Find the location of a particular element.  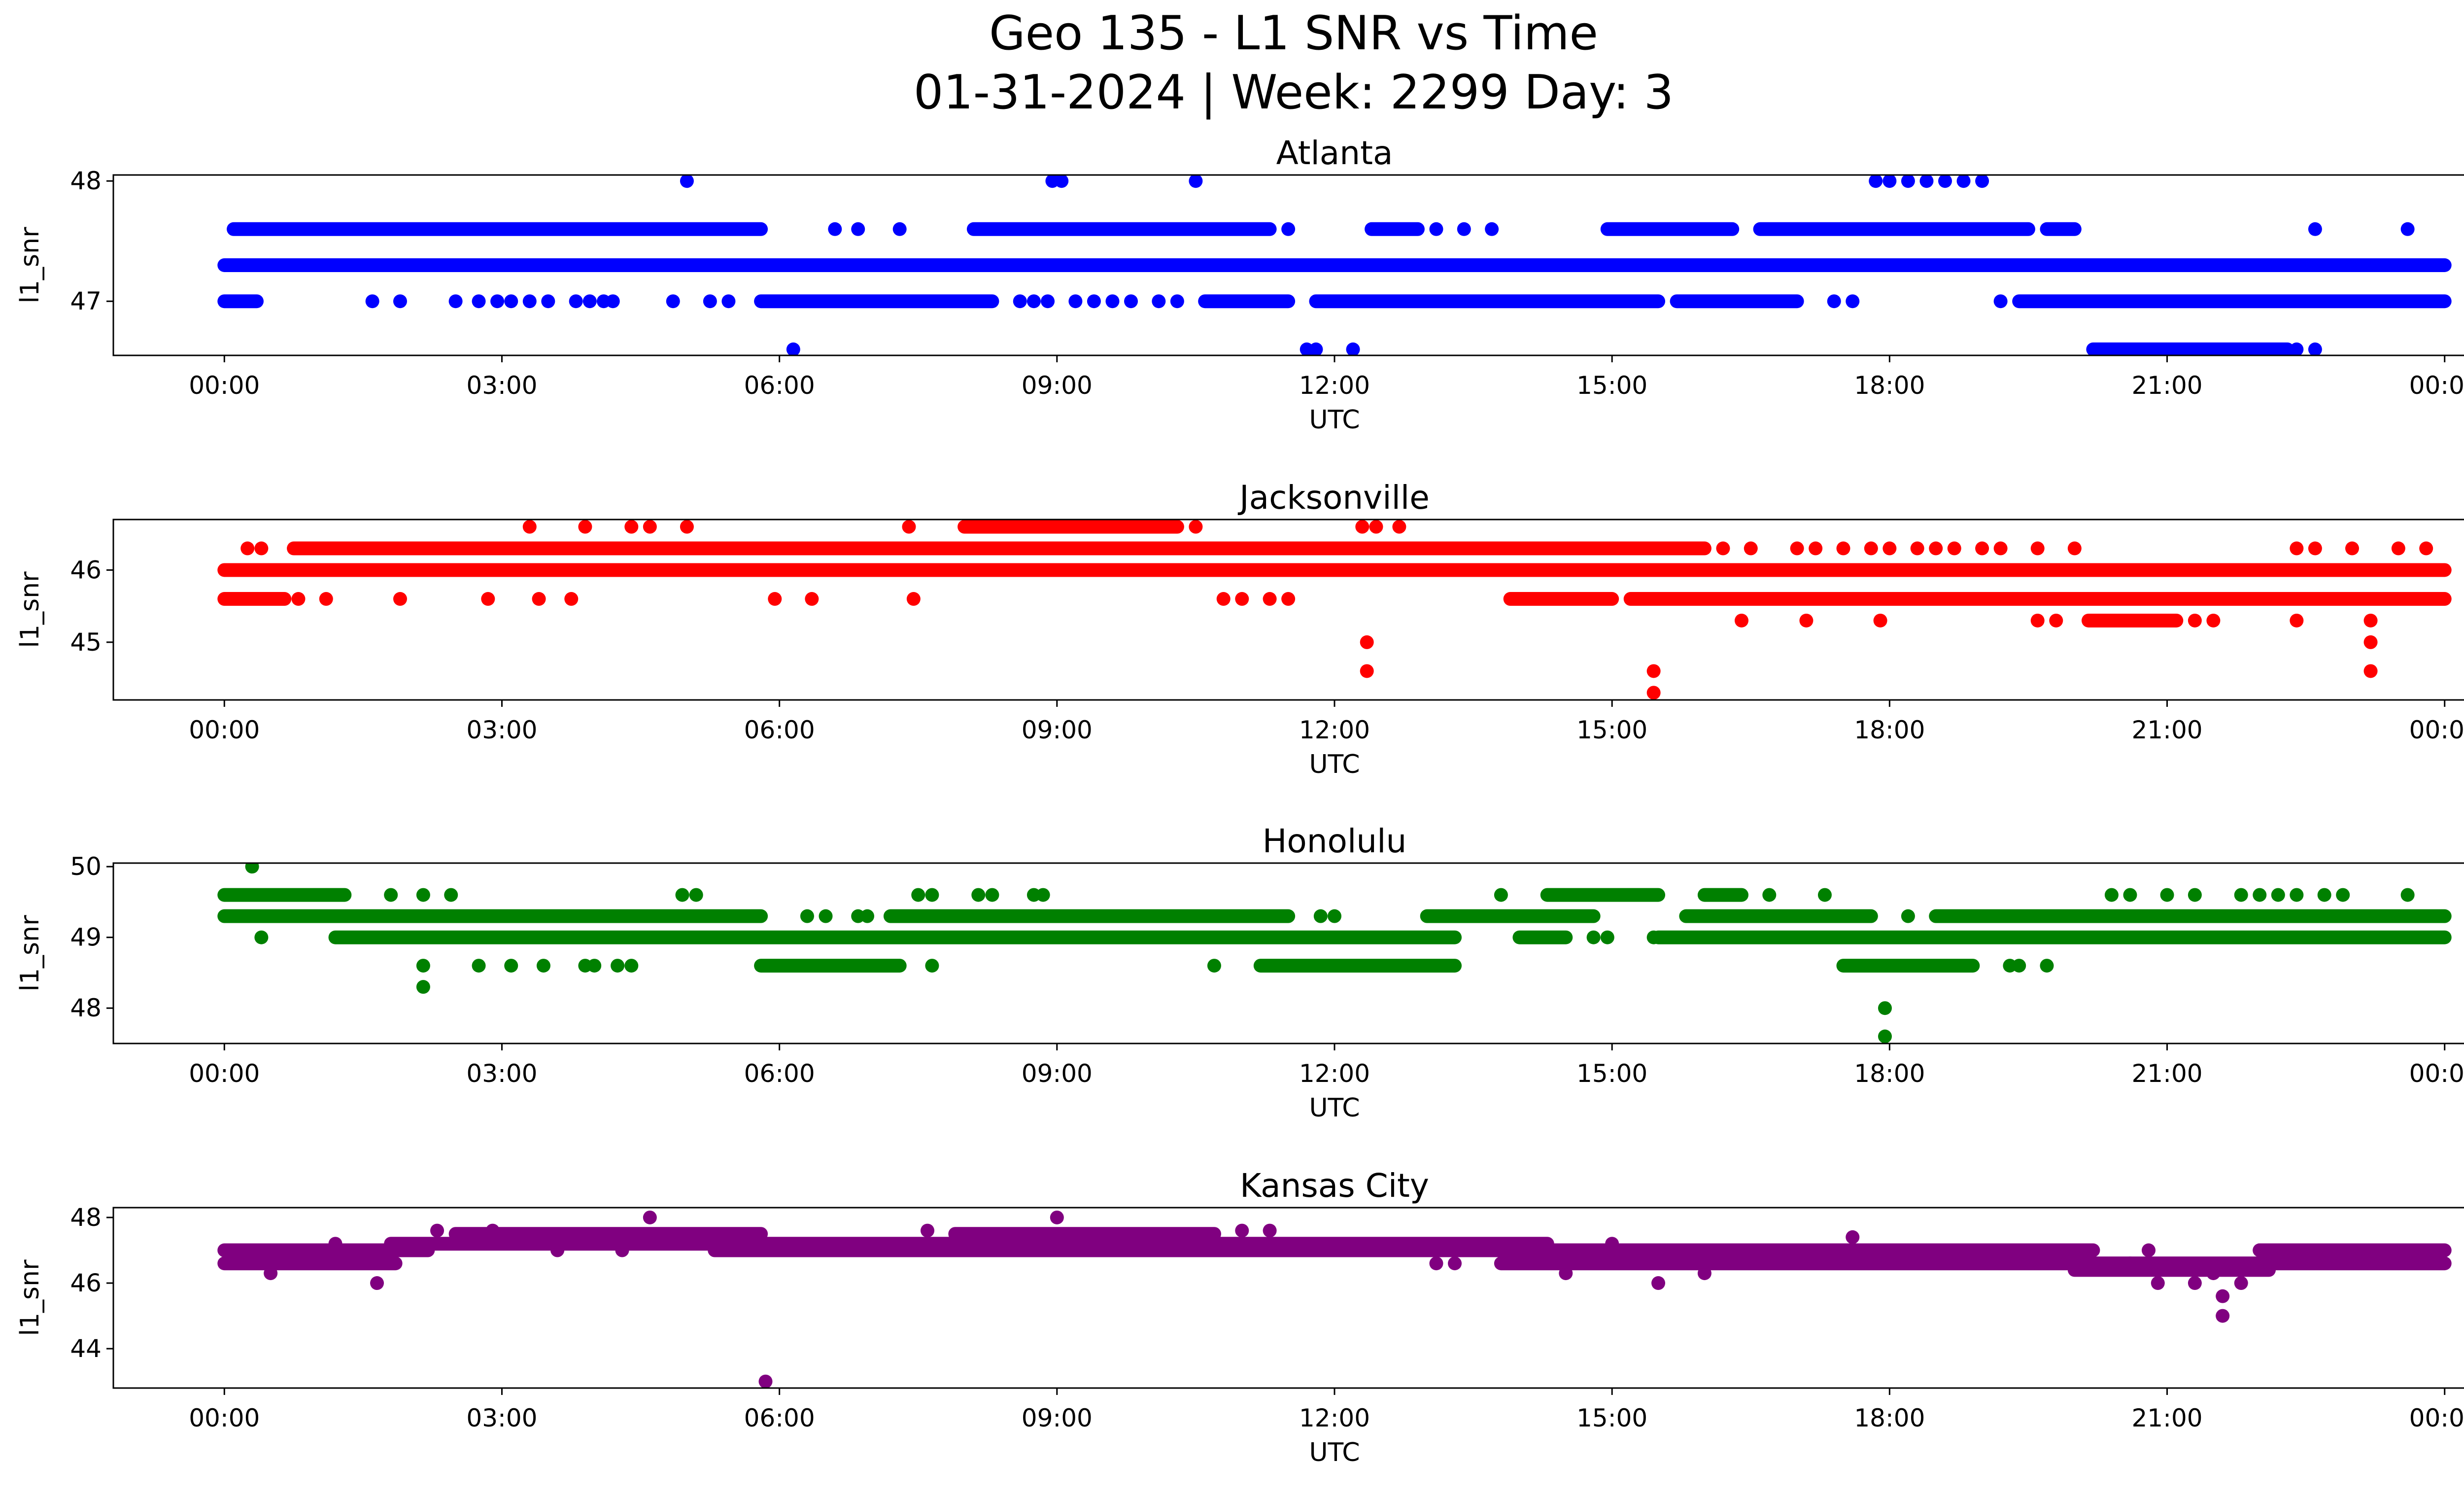

x-tick-label: 03:00 is located at coordinates (501, 1073).